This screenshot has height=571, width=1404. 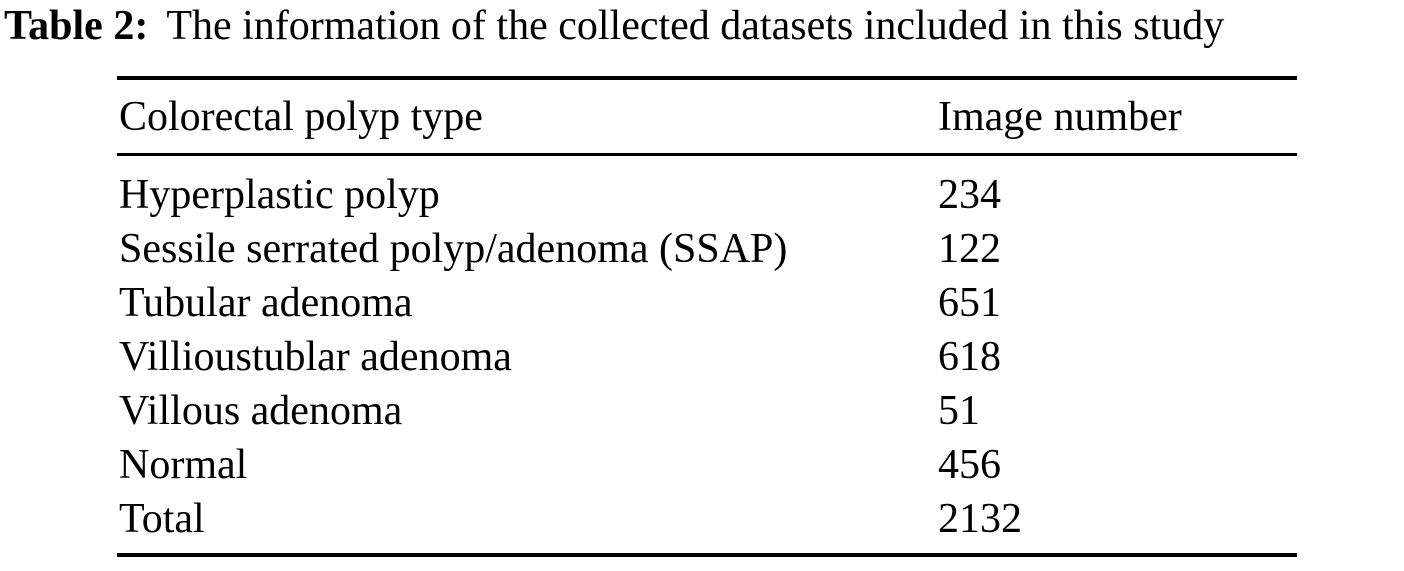 What do you see at coordinates (980, 519) in the screenshot?
I see `cell-image-number: 2132` at bounding box center [980, 519].